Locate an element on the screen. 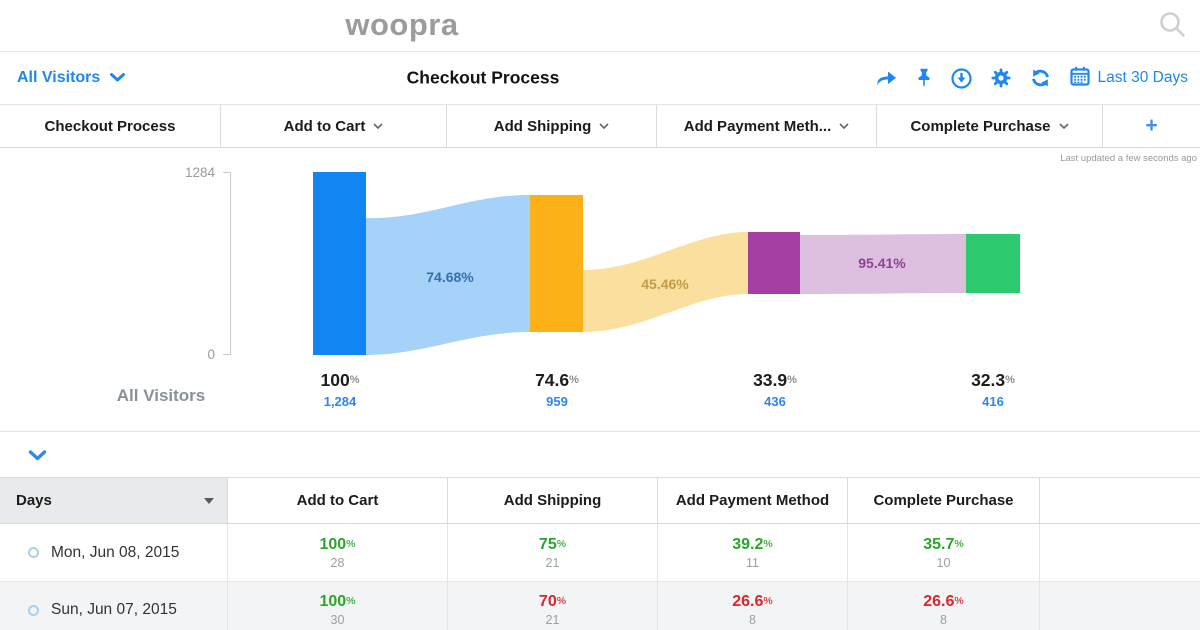  metric-cell: 39.2% 11 is located at coordinates (753, 552).